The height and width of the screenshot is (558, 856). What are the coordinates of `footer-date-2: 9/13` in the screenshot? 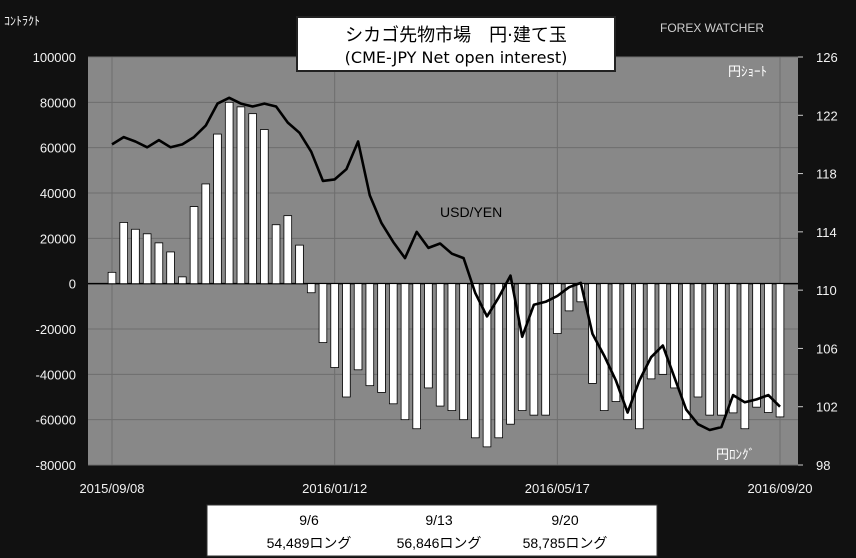 It's located at (438, 520).